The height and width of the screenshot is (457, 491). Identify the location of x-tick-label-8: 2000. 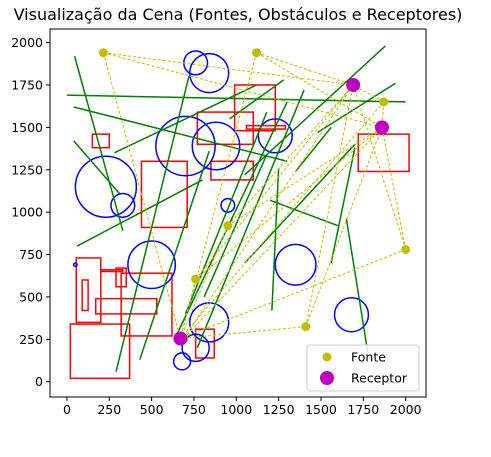
(406, 409).